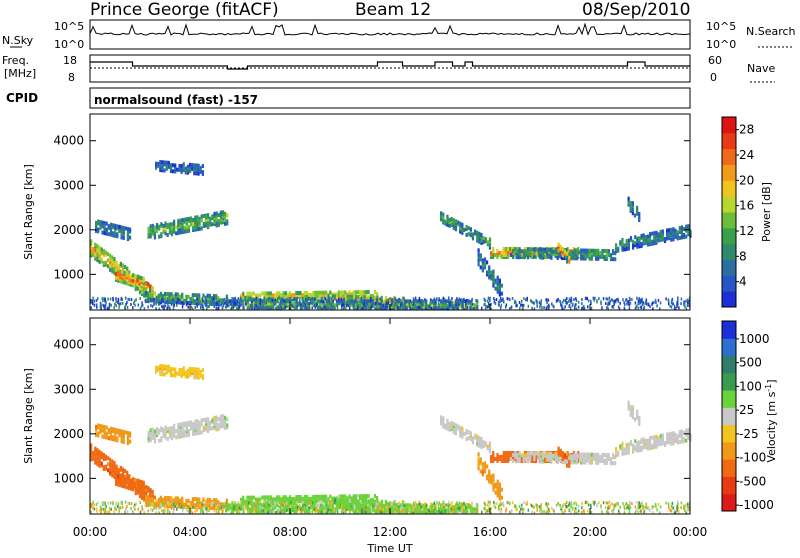  Describe the element at coordinates (746, 155) in the screenshot. I see `colorbar-tick-pow-5: 24` at that location.